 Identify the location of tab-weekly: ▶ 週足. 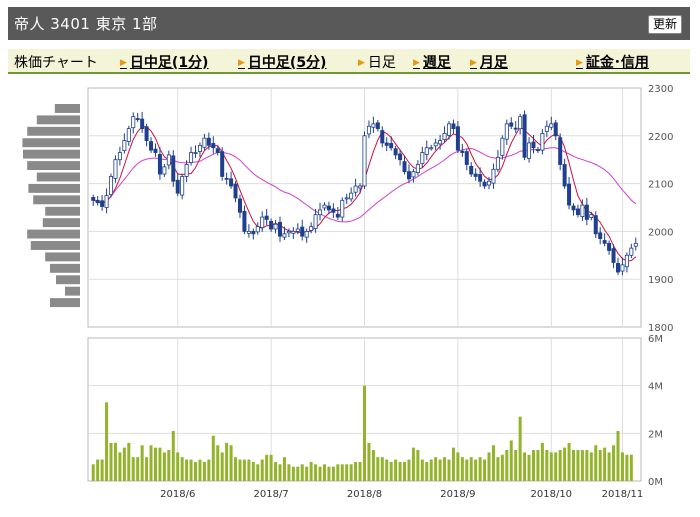
(432, 63).